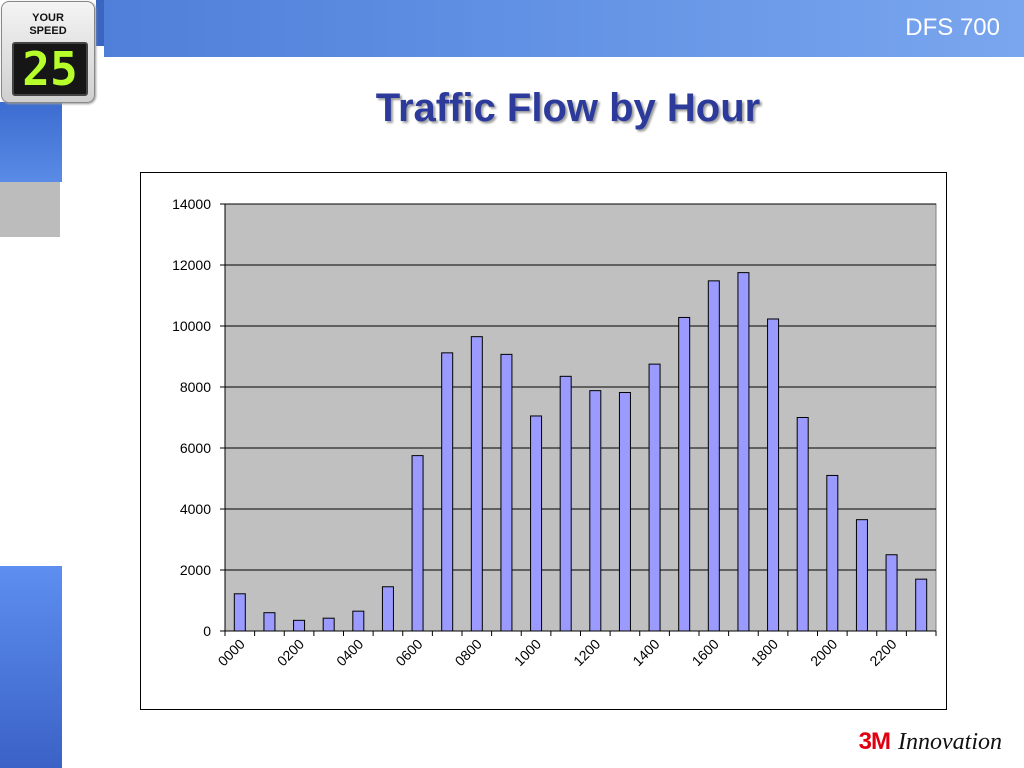 This screenshot has height=768, width=1024. I want to click on x-tick-label: 0800, so click(468, 652).